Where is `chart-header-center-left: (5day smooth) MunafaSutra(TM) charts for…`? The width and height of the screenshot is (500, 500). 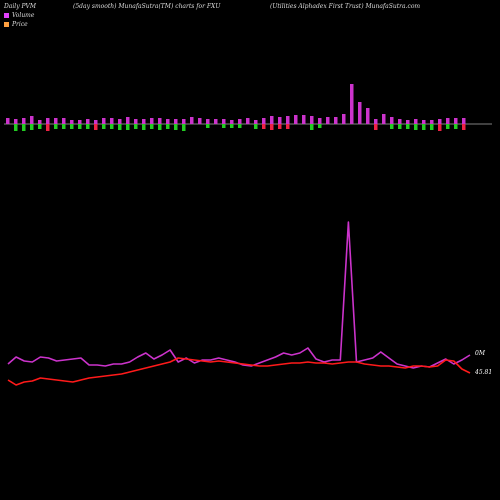 chart-header-center-left: (5day smooth) MunafaSutra(TM) charts for… is located at coordinates (147, 6).